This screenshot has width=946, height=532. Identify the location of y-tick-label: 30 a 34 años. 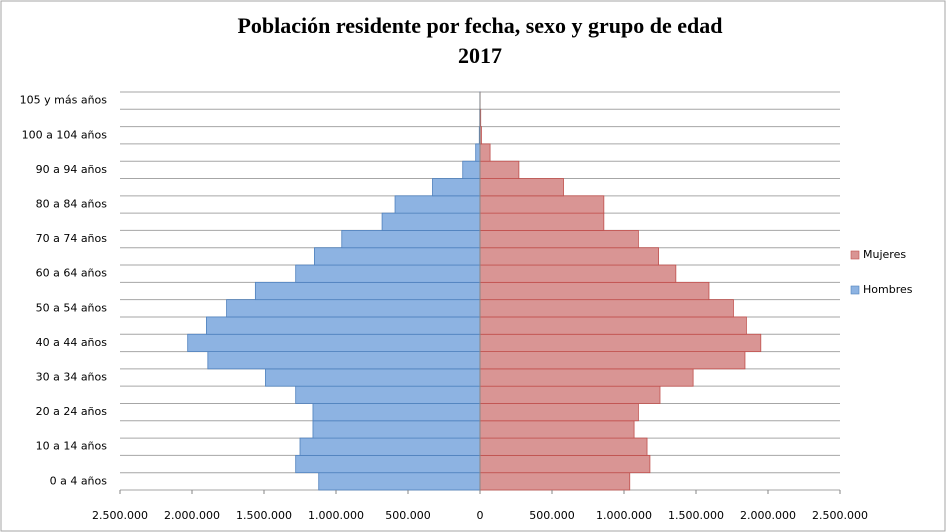
(72, 377).